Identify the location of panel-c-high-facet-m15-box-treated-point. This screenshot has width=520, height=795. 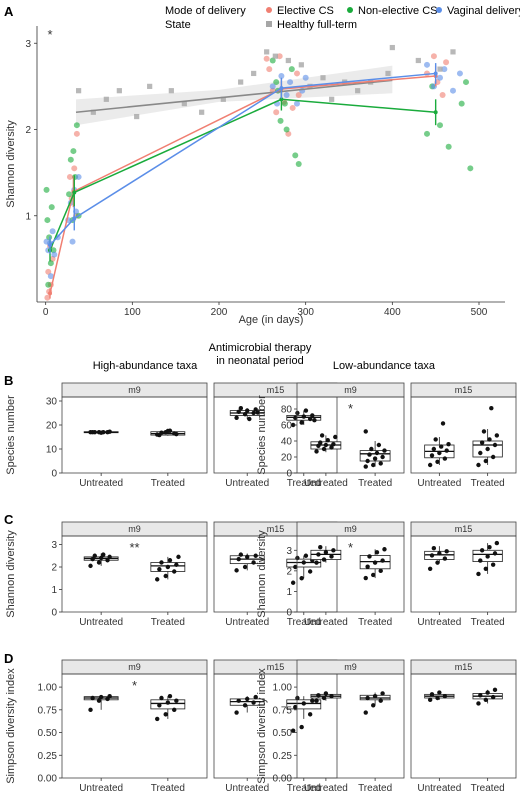
(301, 578).